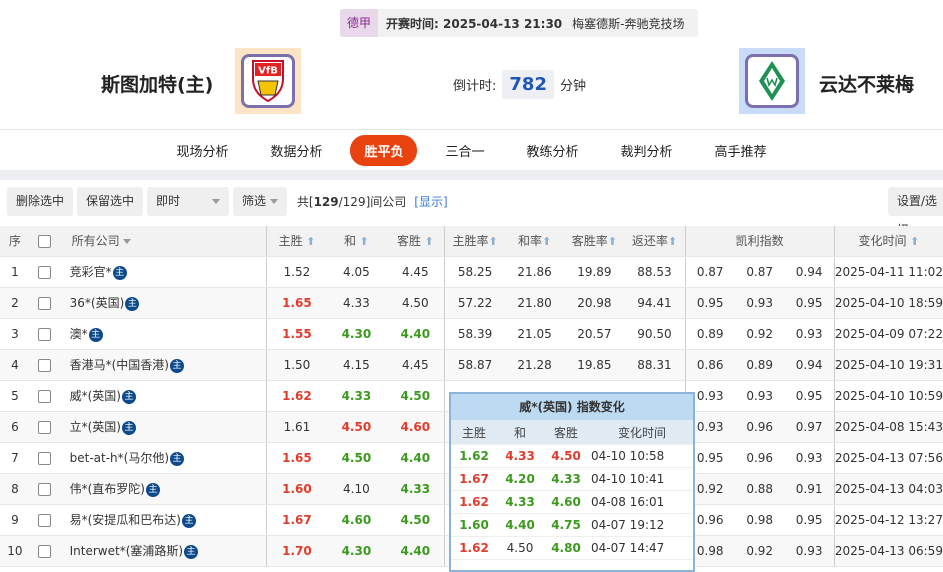 The width and height of the screenshot is (943, 572). Describe the element at coordinates (127, 242) in the screenshot. I see `chevron-down-icon` at that location.